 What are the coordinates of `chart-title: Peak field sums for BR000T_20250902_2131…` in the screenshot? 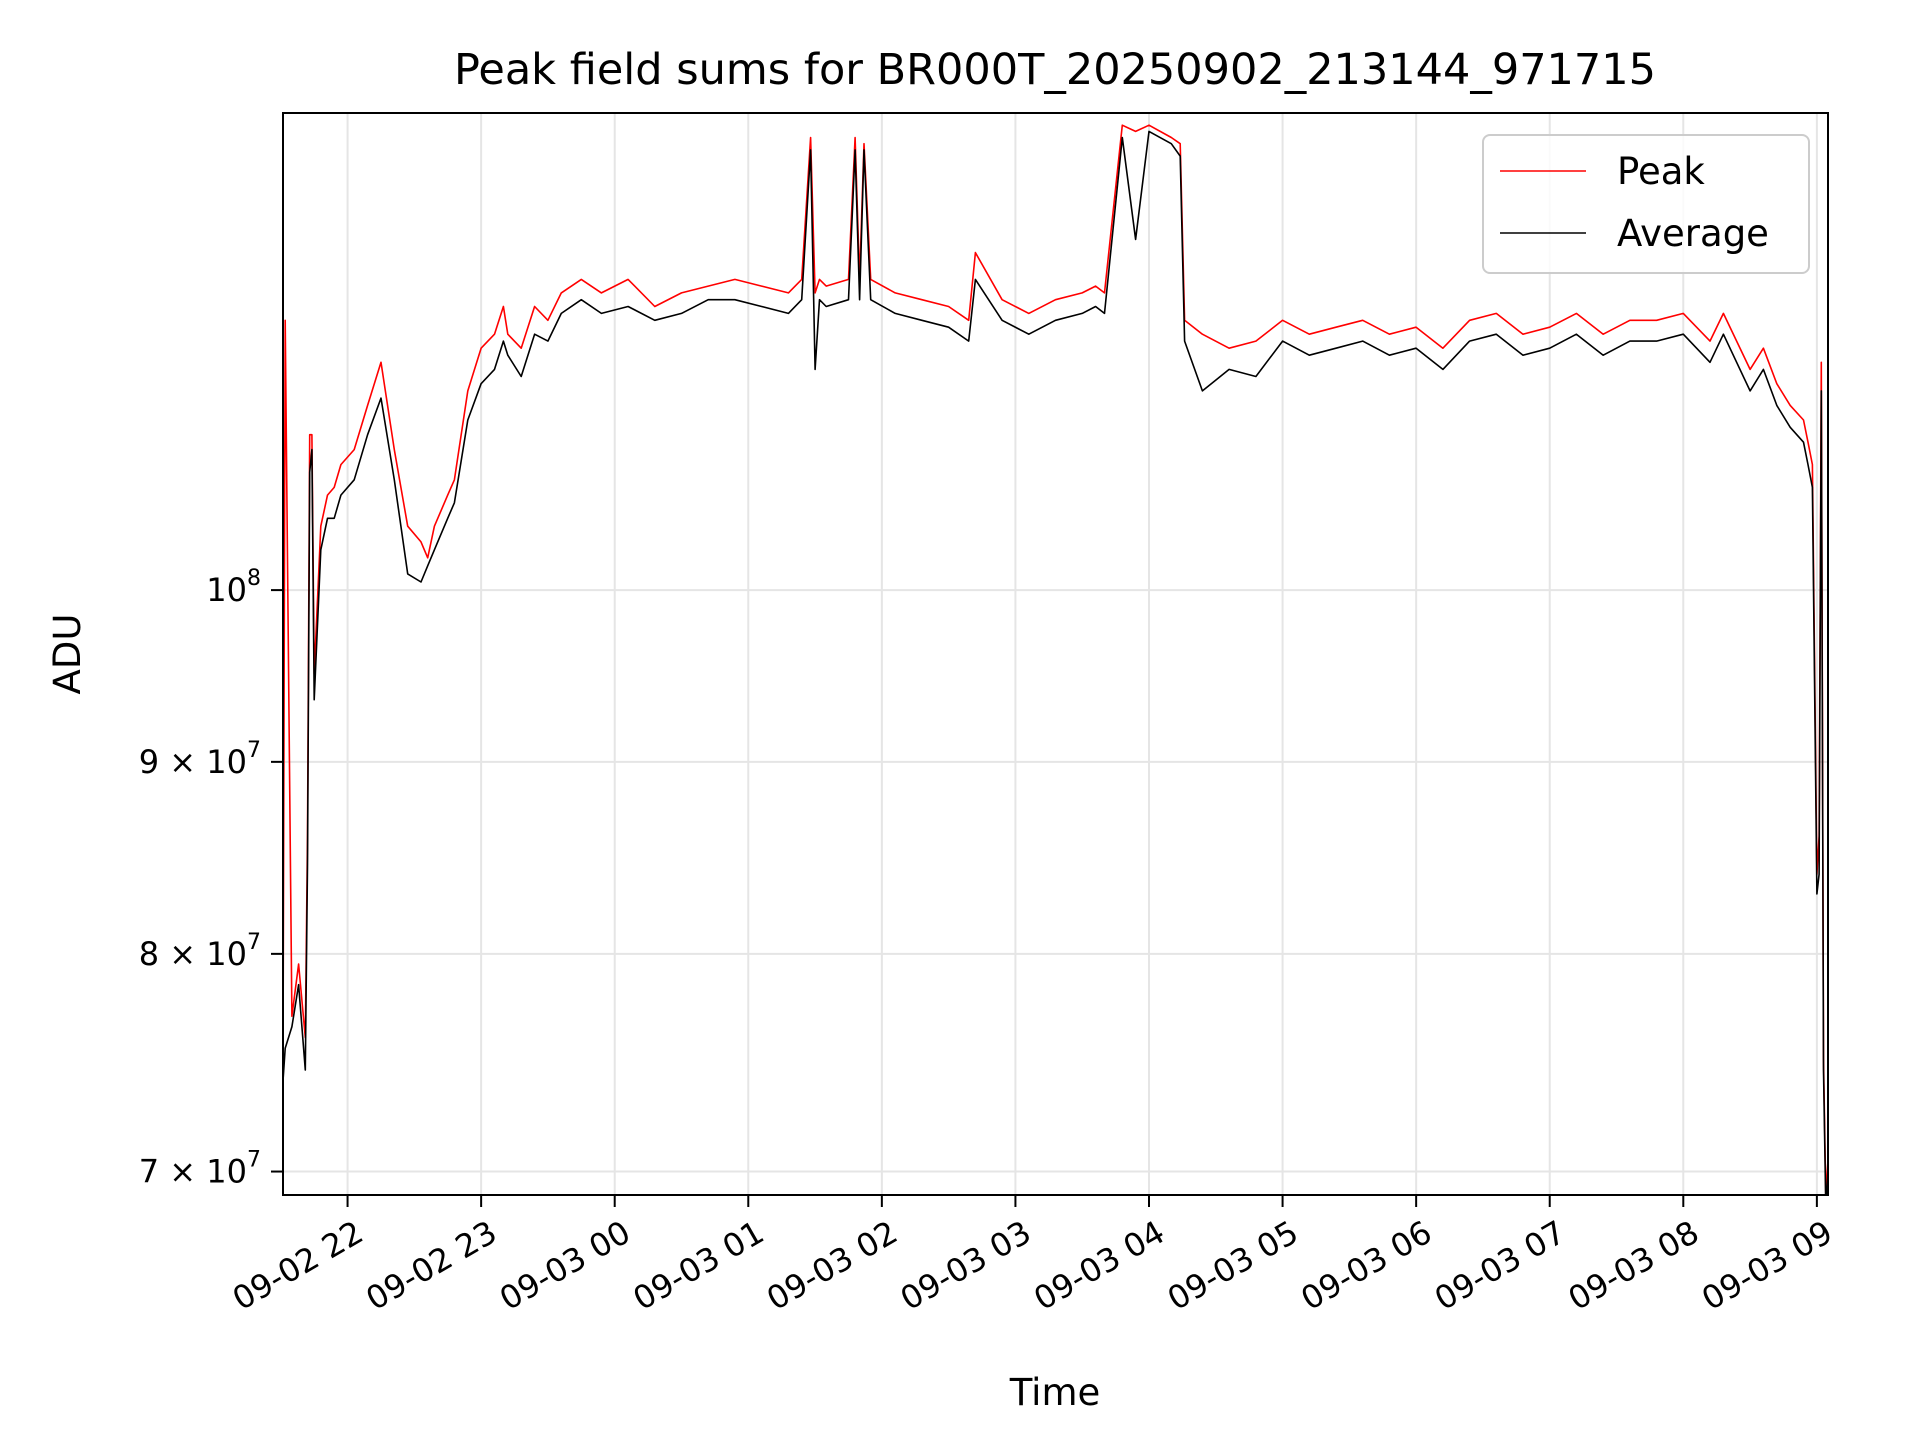 It's located at (1055, 70).